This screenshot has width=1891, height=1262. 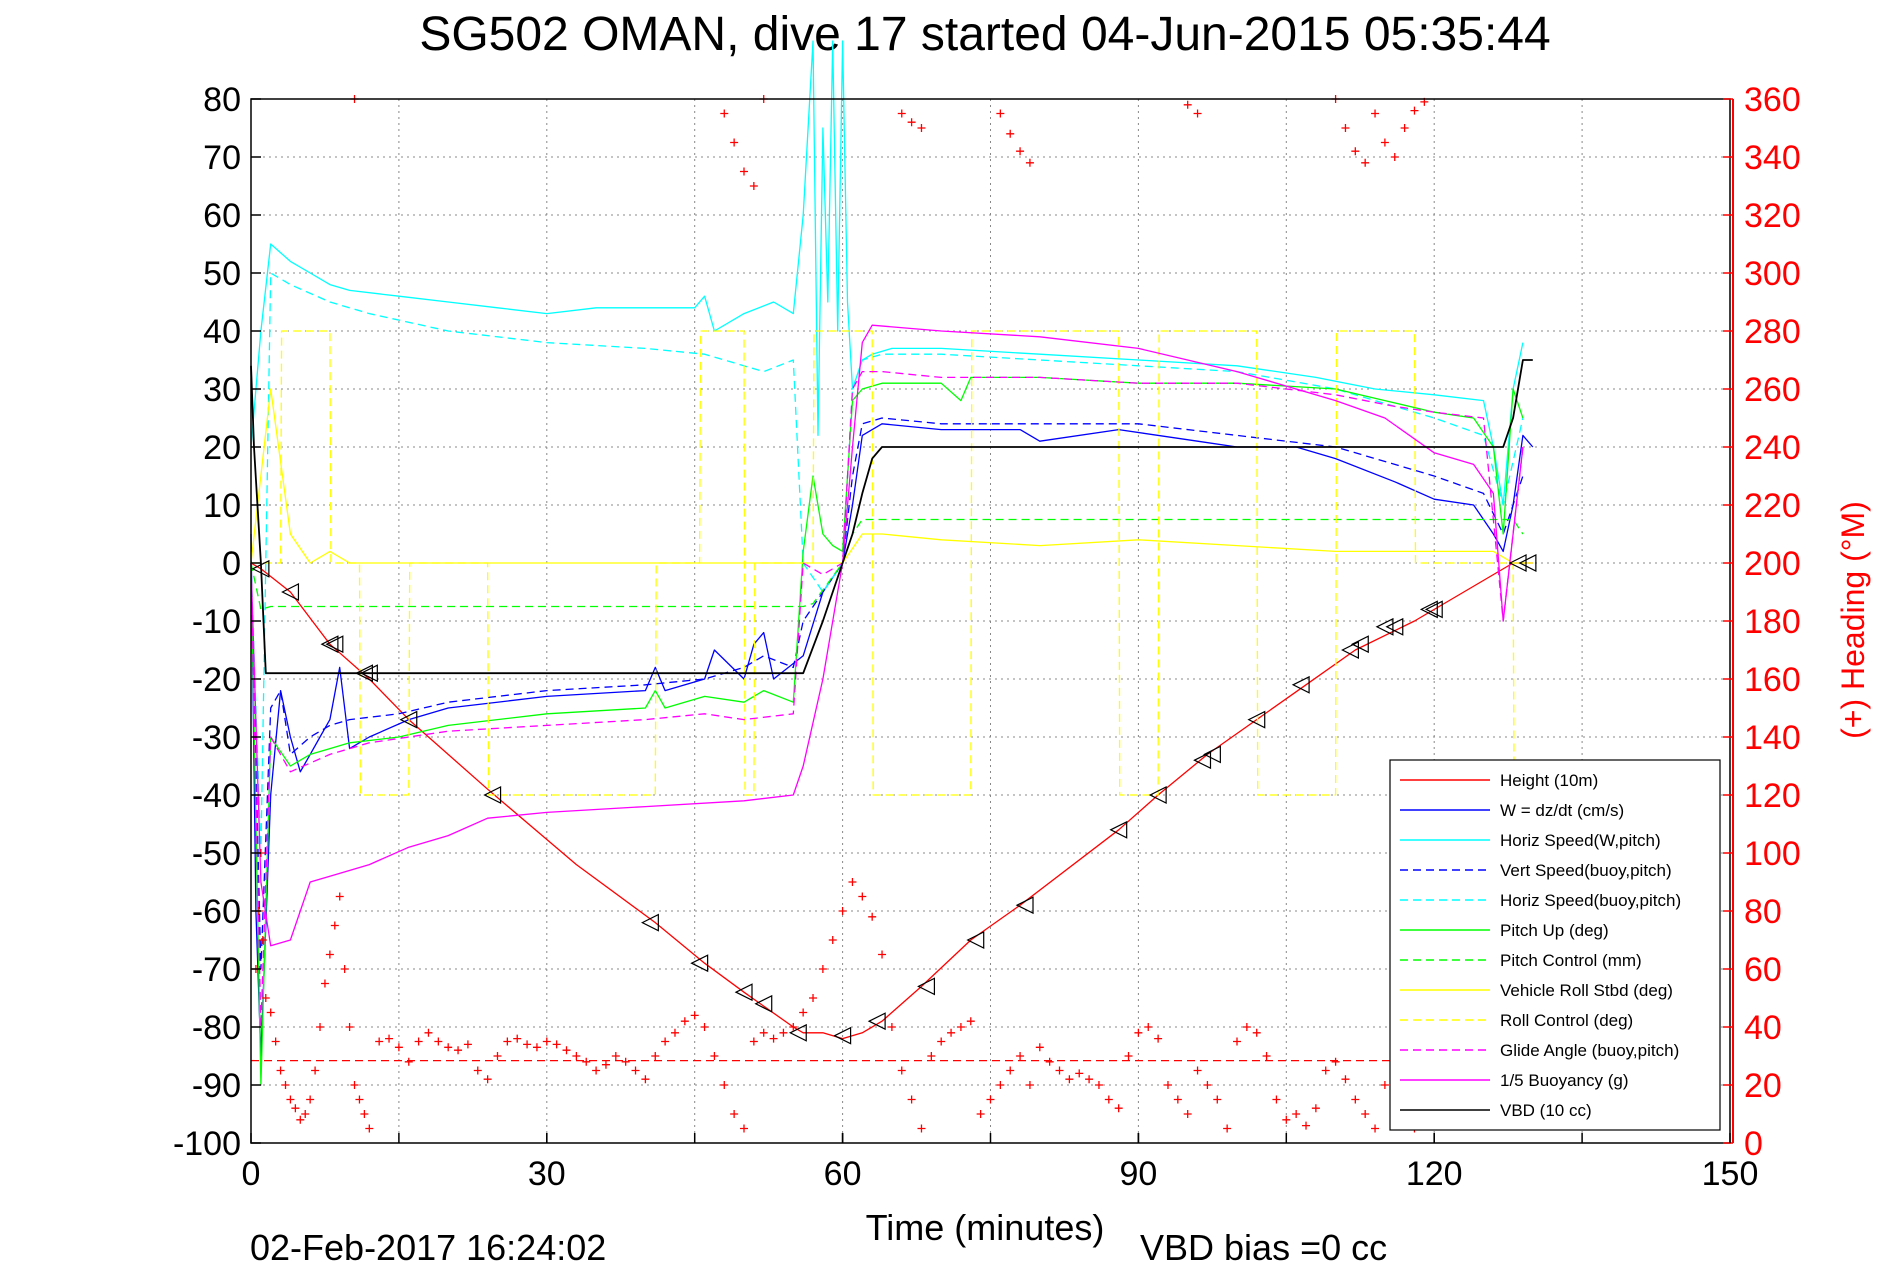 I want to click on legend-label: Pitch Control (mm), so click(x=1571, y=960).